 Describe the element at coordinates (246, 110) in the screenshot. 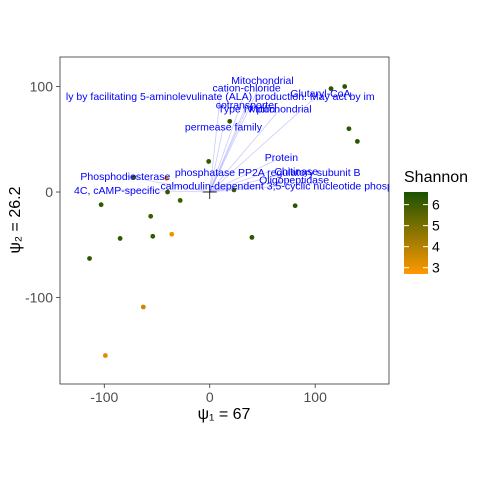

I see `annotation-label: Type IV pilin` at that location.